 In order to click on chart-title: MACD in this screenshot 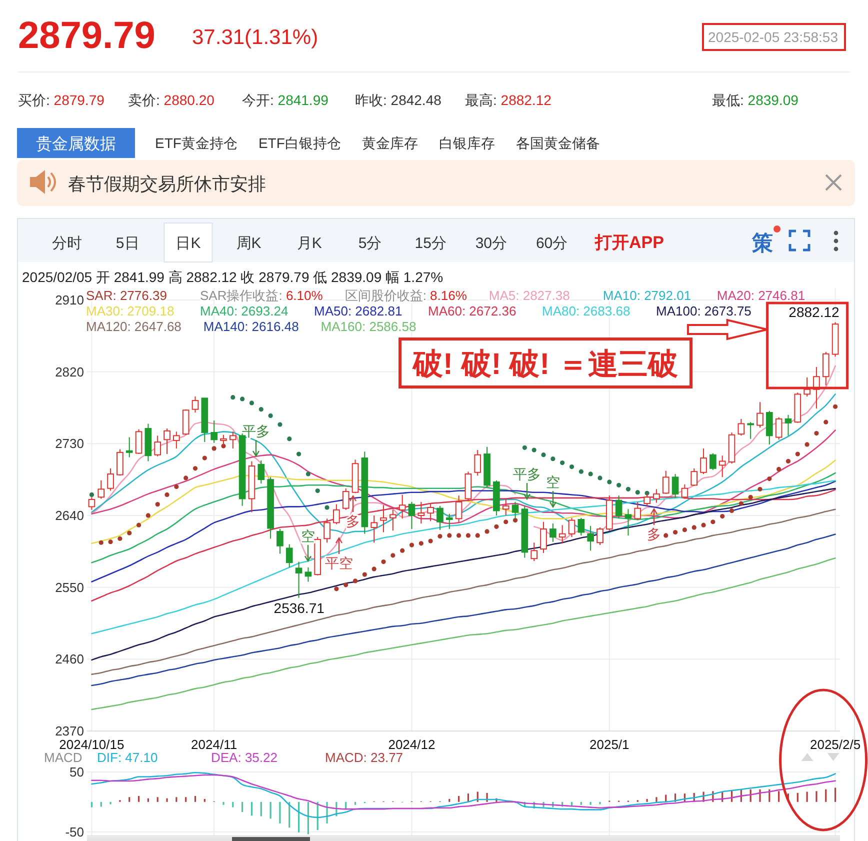, I will do `click(63, 757)`.